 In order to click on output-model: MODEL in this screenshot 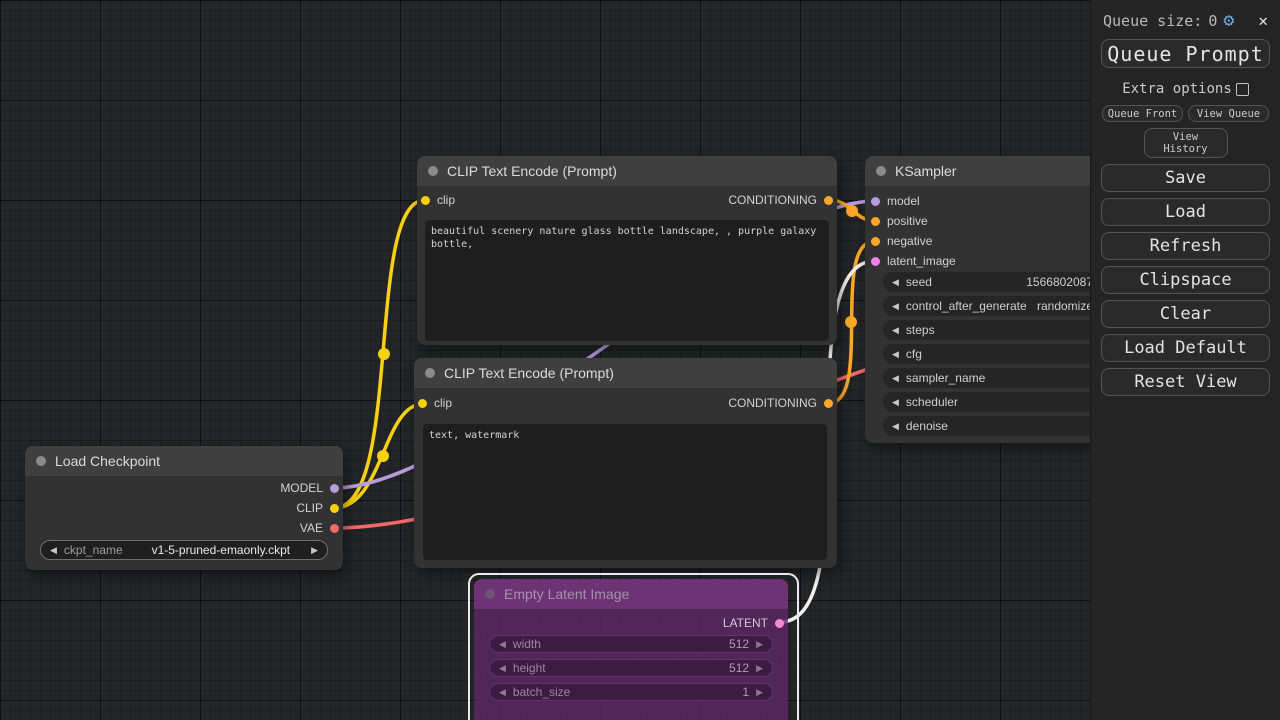, I will do `click(309, 488)`.